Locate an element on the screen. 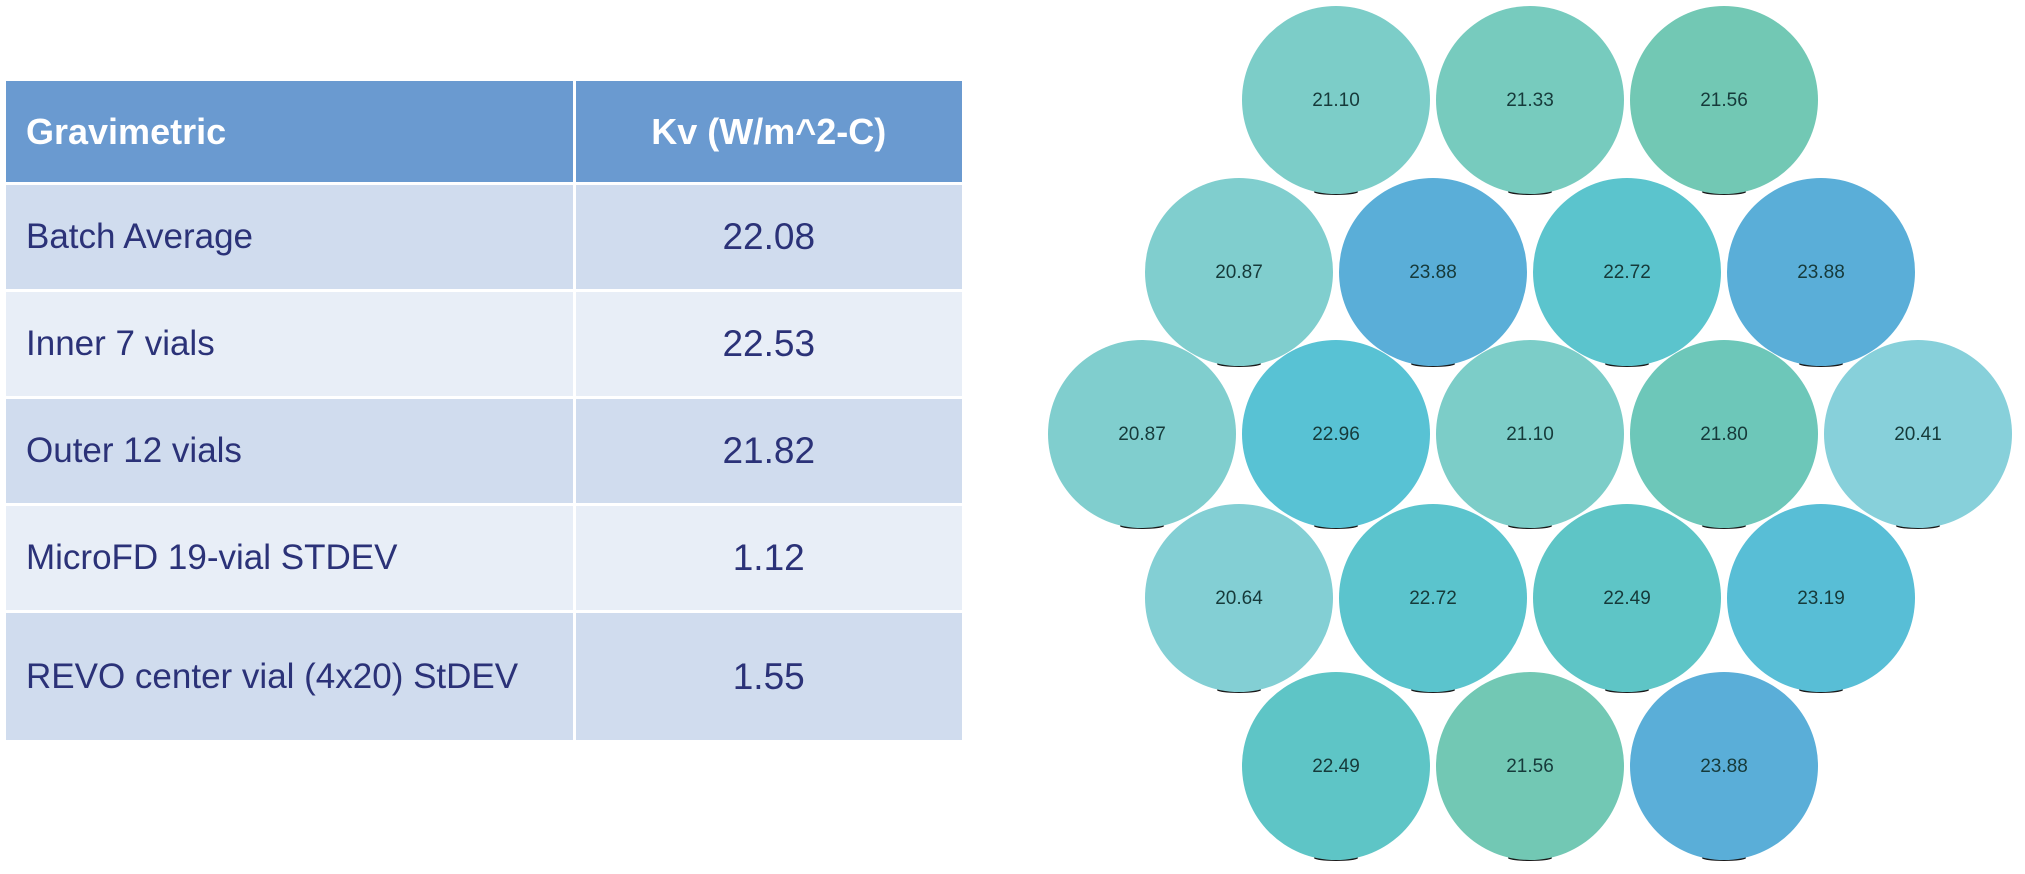  row-label-microfd-stdev: MicroFD 19-vial STDEV is located at coordinates (290, 558).